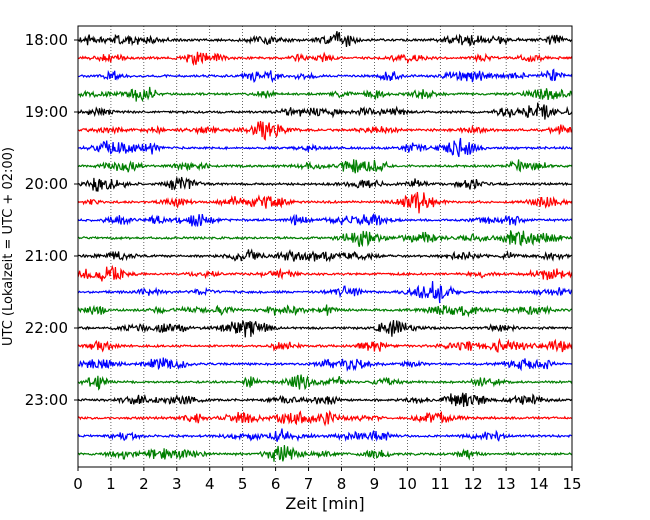 This screenshot has width=650, height=520. What do you see at coordinates (46, 184) in the screenshot?
I see `y-tick-label: 20:00` at bounding box center [46, 184].